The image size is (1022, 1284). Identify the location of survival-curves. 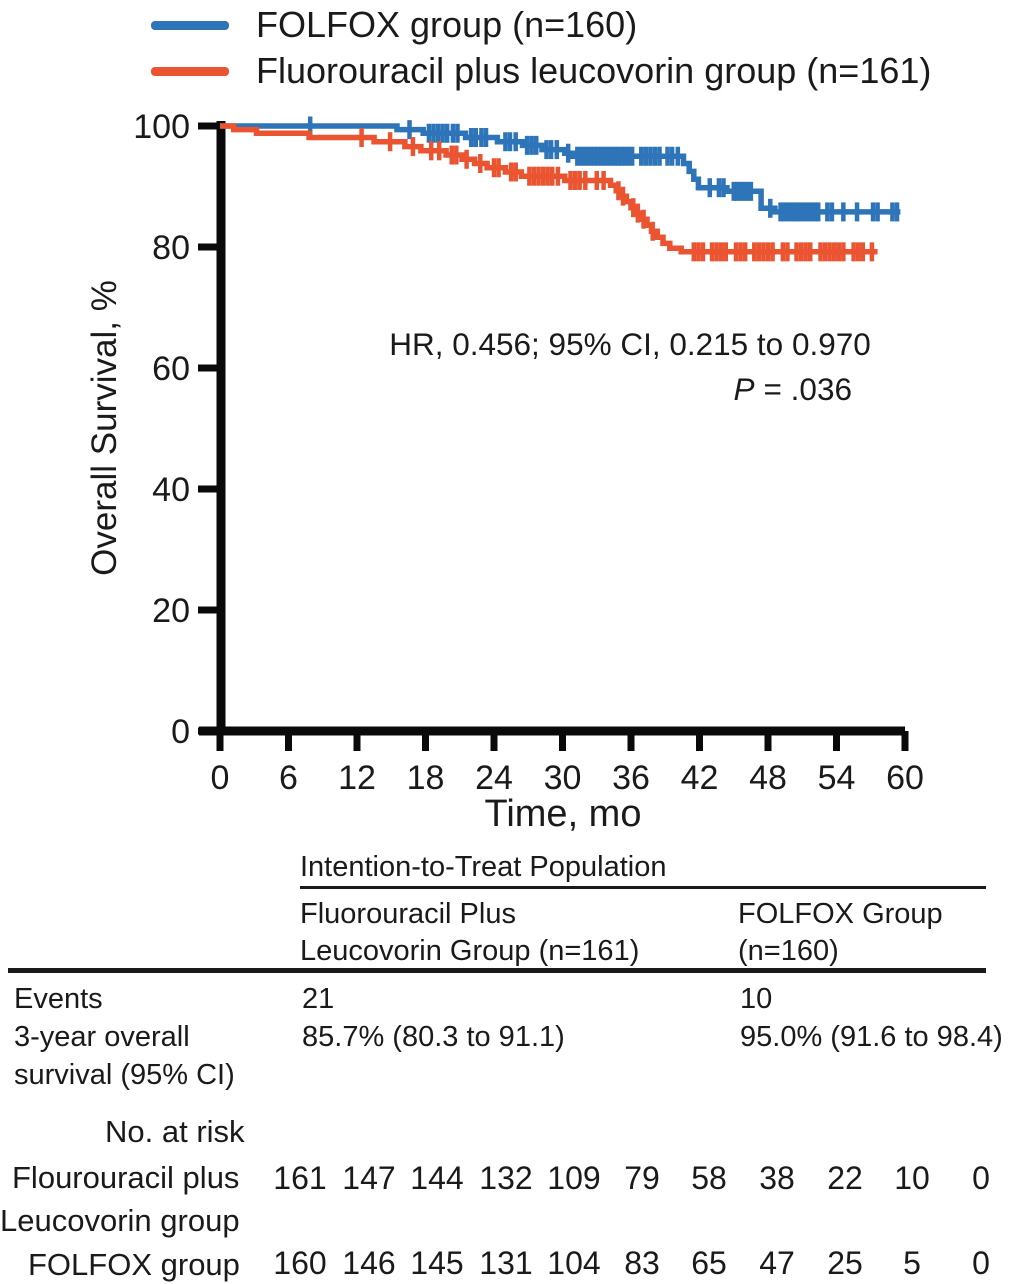
(560, 189).